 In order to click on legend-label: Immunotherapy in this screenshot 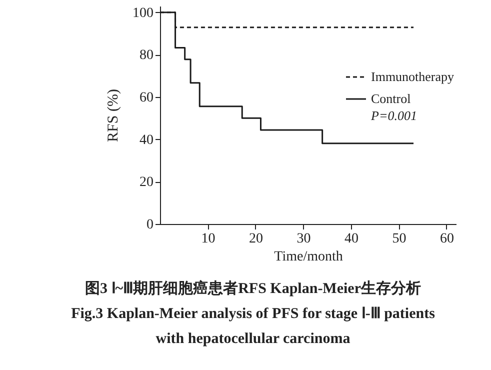, I will do `click(413, 76)`.